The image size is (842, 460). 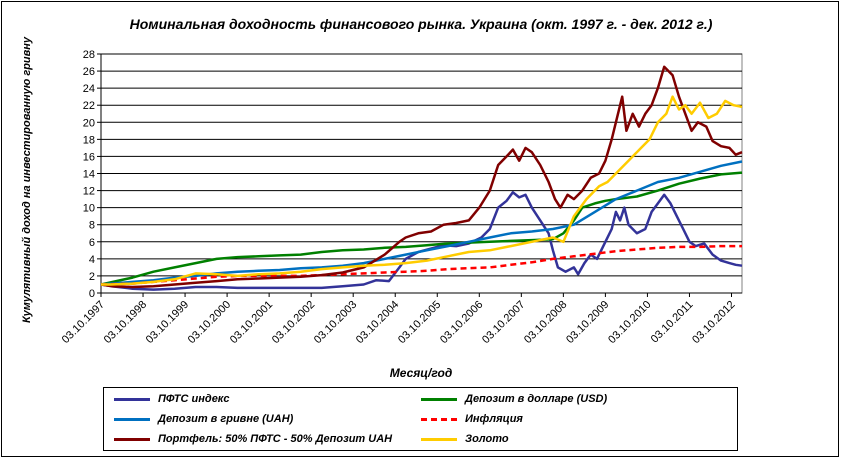 I want to click on x-tick-label: 03.10.2007, so click(x=503, y=322).